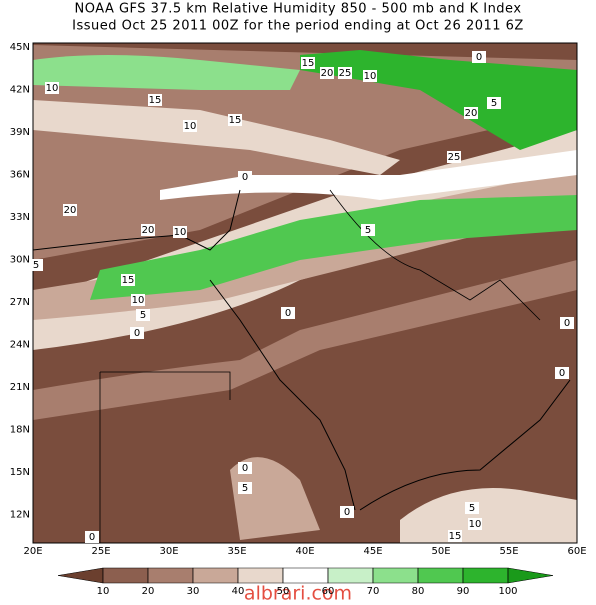 The height and width of the screenshot is (605, 596). I want to click on lat-label: 12N, so click(20, 515).